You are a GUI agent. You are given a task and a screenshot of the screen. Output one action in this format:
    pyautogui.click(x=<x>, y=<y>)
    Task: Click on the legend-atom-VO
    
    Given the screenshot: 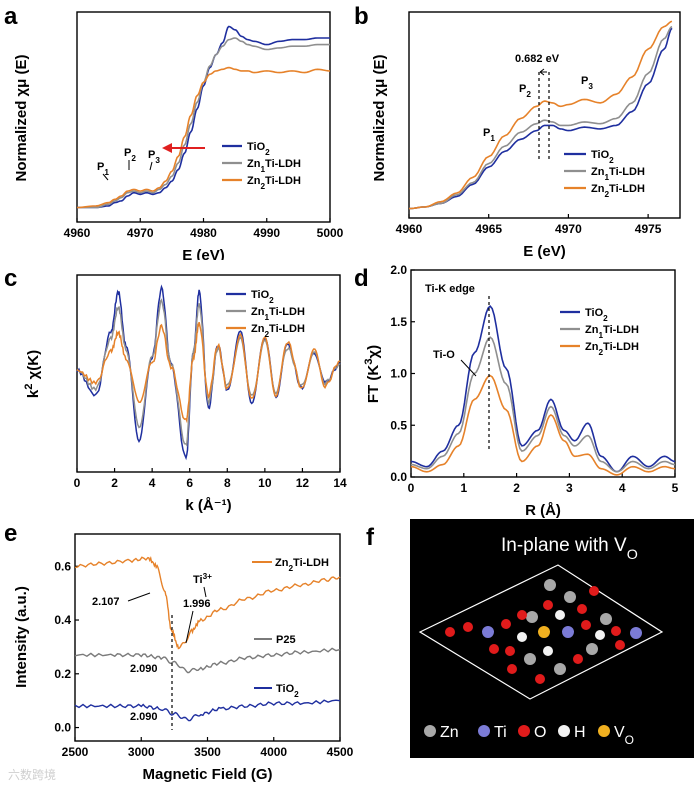 What is the action you would take?
    pyautogui.click(x=604, y=731)
    